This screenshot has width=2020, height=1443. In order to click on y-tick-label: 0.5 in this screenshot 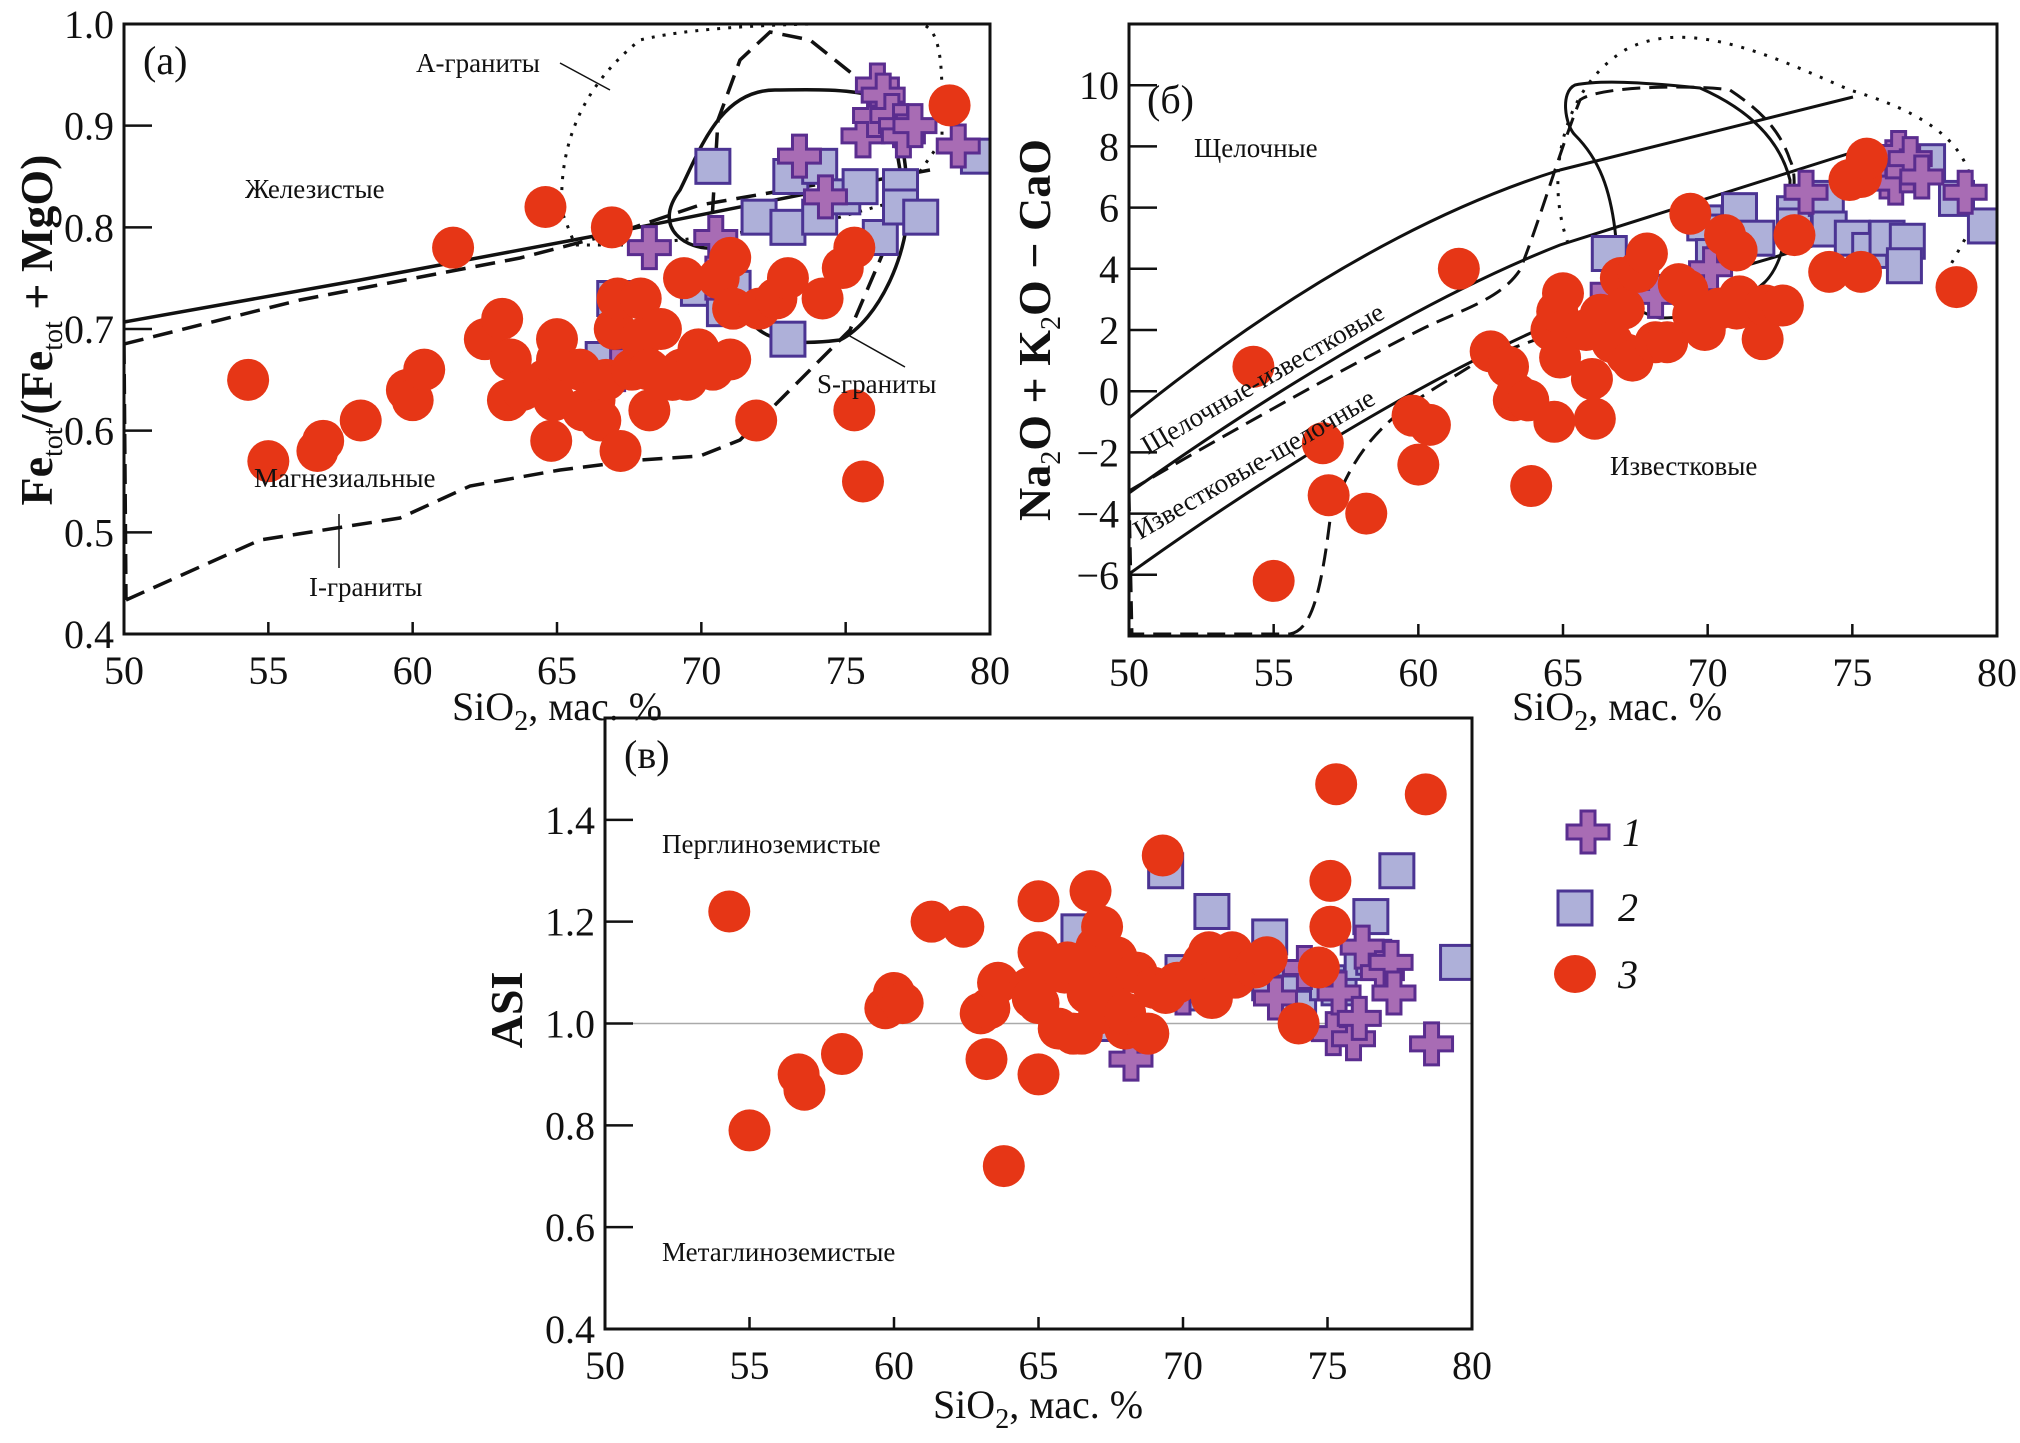, I will do `click(89, 532)`.